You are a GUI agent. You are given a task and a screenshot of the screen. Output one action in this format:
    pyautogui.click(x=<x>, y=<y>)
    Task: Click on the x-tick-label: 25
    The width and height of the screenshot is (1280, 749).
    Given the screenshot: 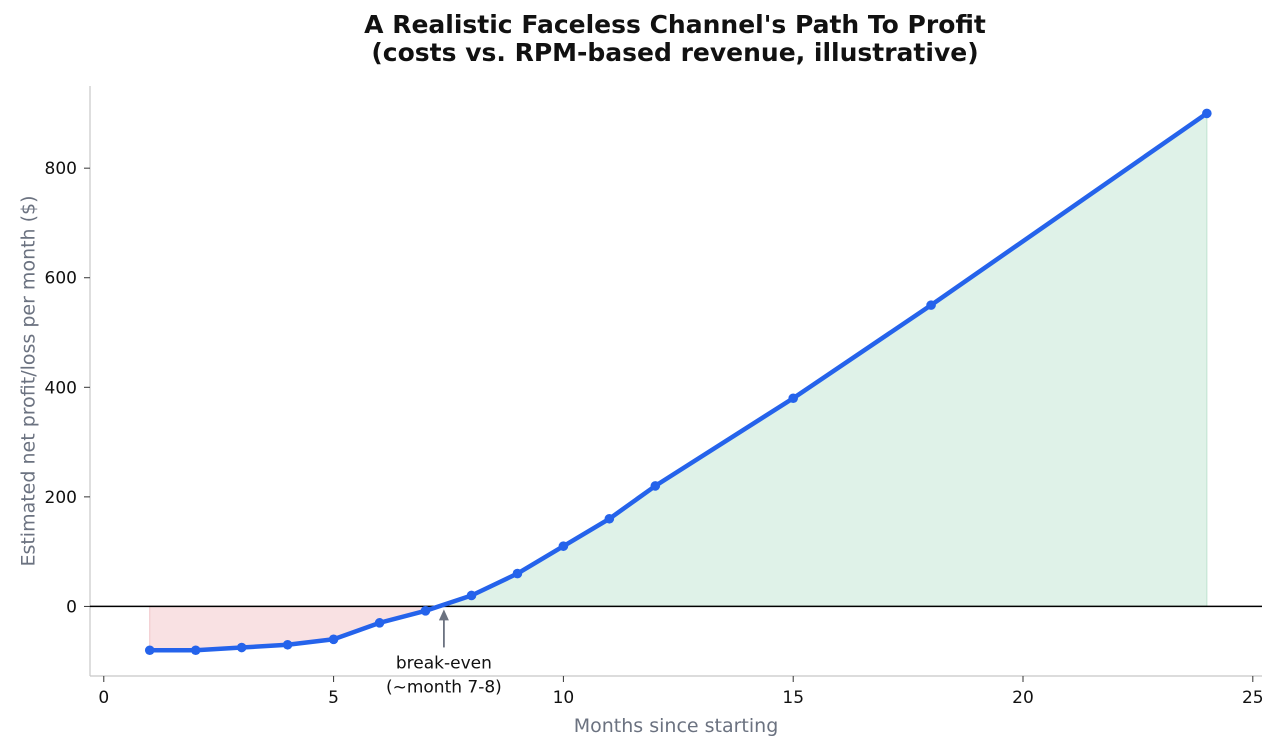 What is the action you would take?
    pyautogui.click(x=1253, y=698)
    